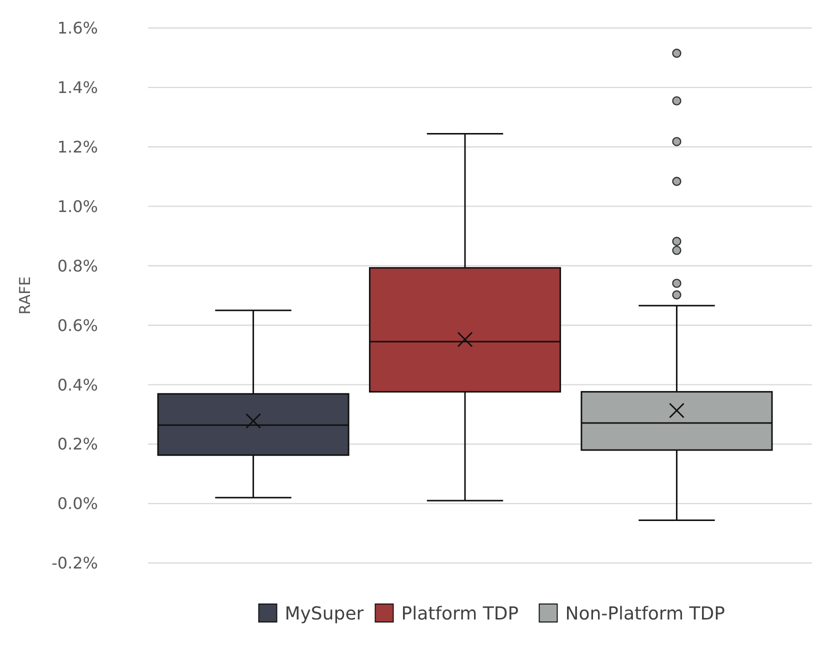 The height and width of the screenshot is (646, 830). Describe the element at coordinates (460, 613) in the screenshot. I see `legend-label: Platform TDP` at that location.